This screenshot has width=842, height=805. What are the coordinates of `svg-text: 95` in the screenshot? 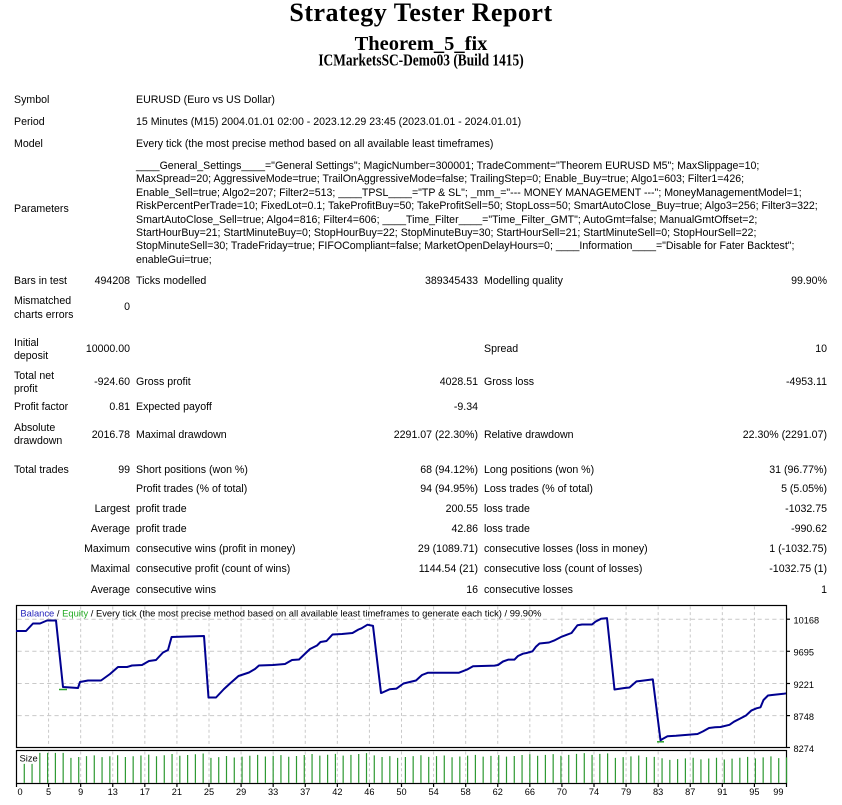 It's located at (754, 792).